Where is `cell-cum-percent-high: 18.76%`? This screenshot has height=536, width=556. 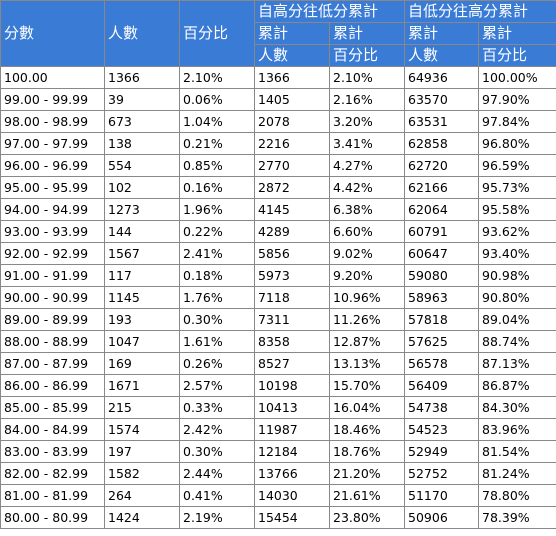 cell-cum-percent-high: 18.76% is located at coordinates (367, 451).